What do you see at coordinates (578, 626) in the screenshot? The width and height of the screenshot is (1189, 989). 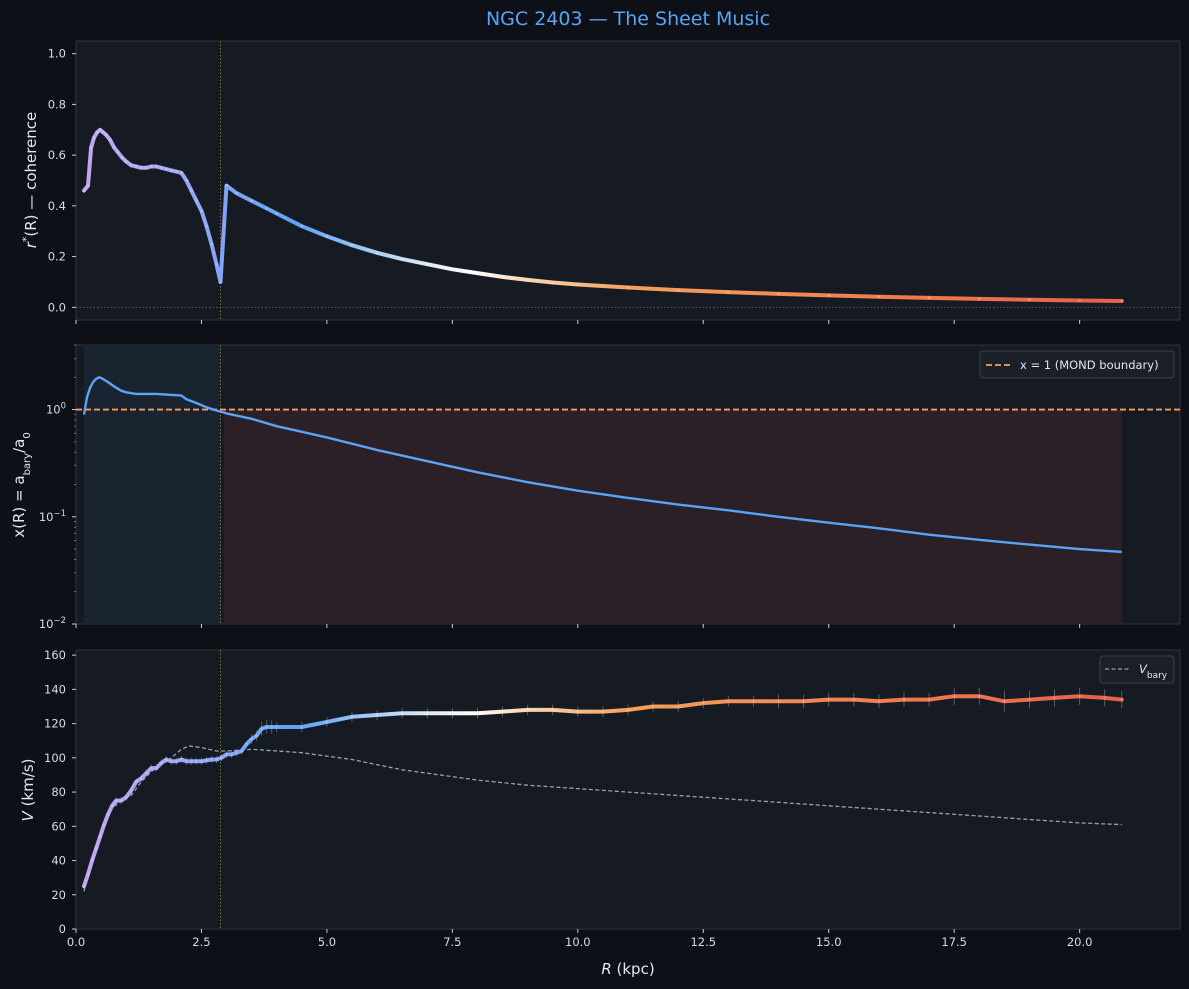 I see `acceleration-x-ticks` at bounding box center [578, 626].